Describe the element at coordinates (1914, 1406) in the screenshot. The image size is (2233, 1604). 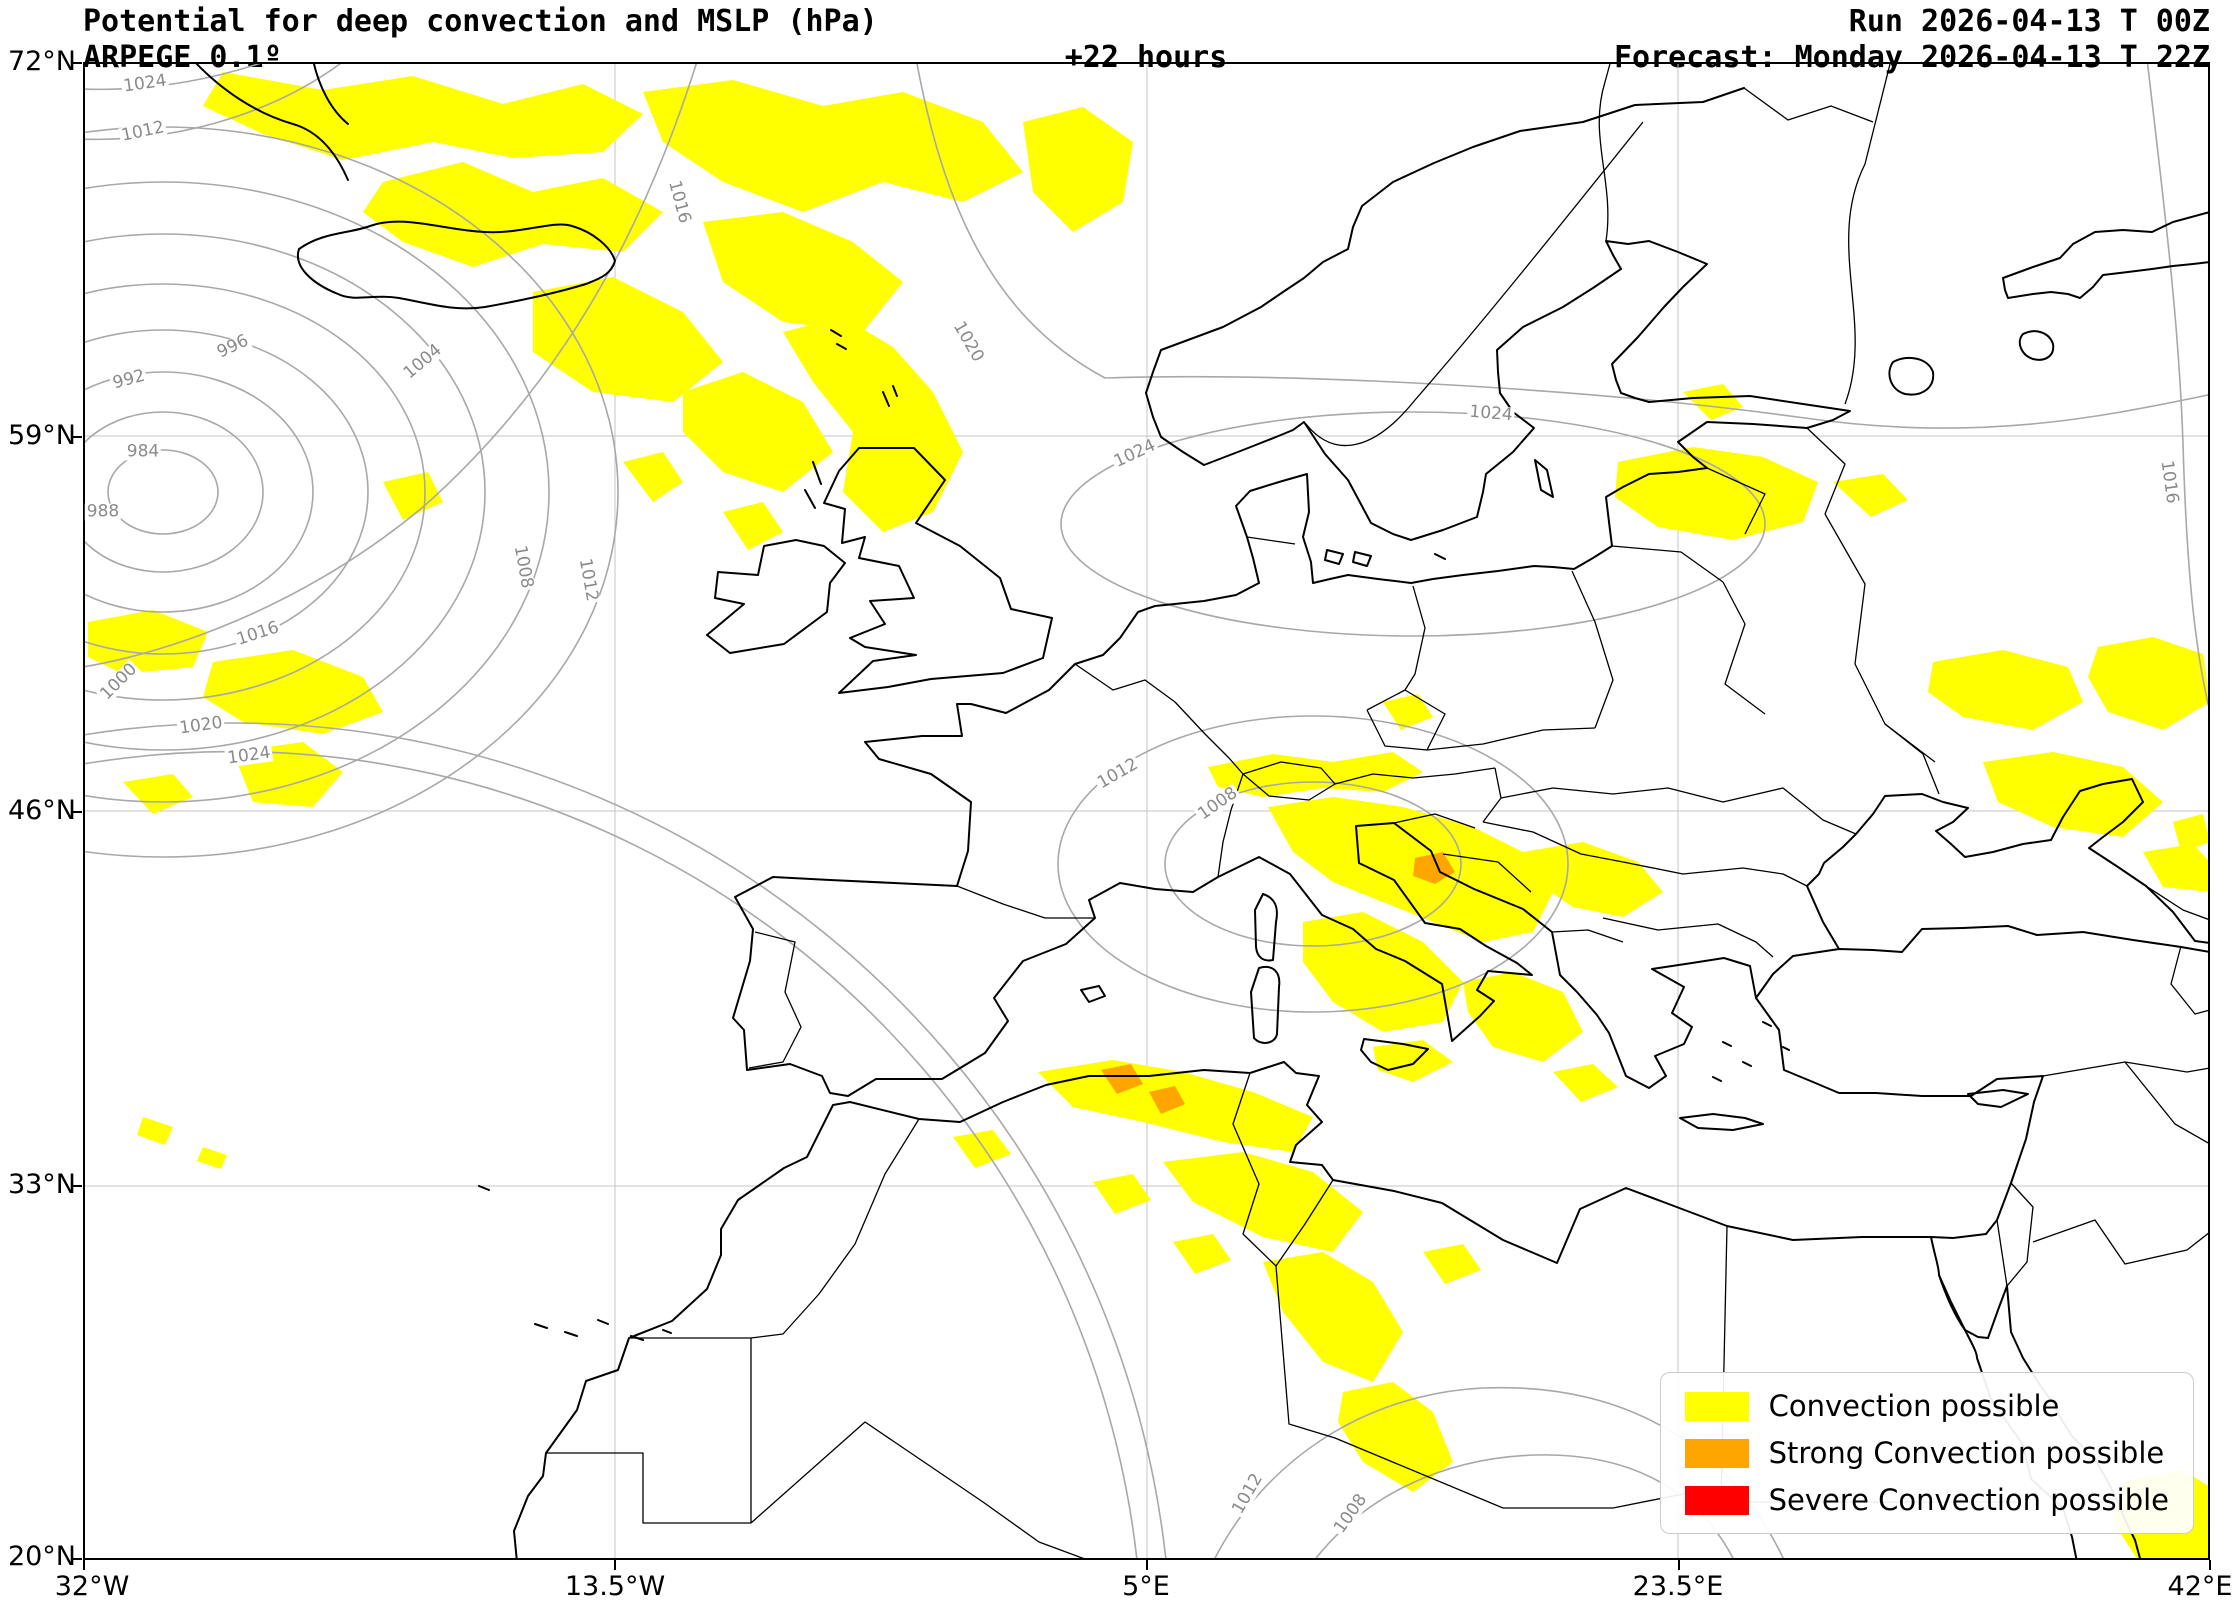
I see `legend-label-convection: Convection possible` at that location.